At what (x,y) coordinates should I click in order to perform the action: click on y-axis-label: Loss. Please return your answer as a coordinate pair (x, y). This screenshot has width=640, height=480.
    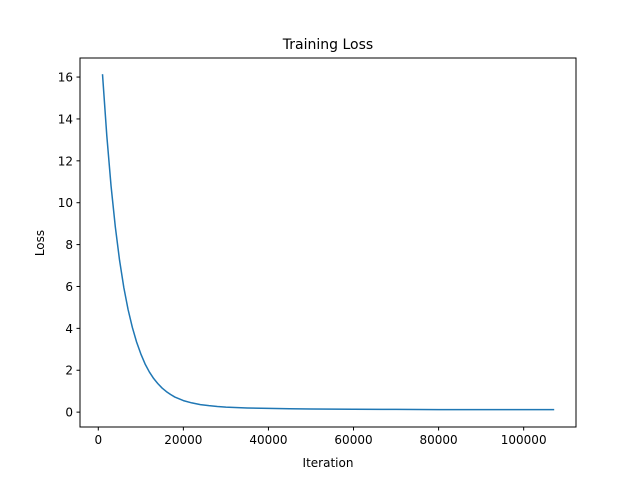
    Looking at the image, I should click on (40, 243).